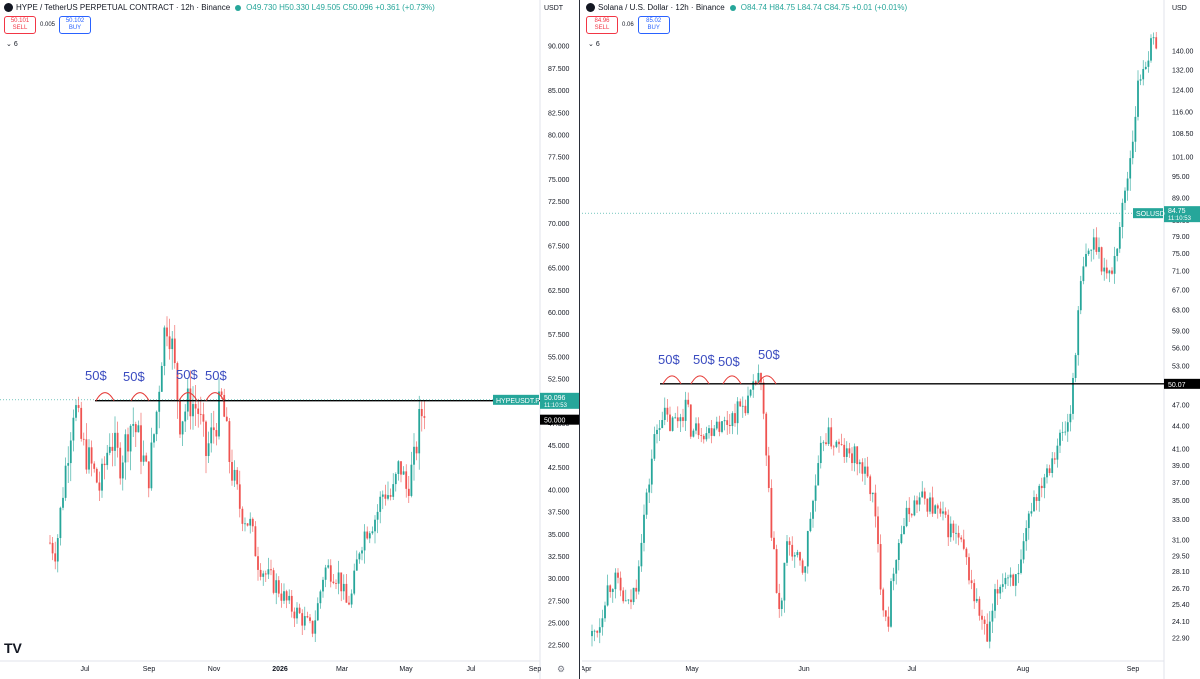  What do you see at coordinates (1181, 520) in the screenshot?
I see `y-tick-label: 33.00` at bounding box center [1181, 520].